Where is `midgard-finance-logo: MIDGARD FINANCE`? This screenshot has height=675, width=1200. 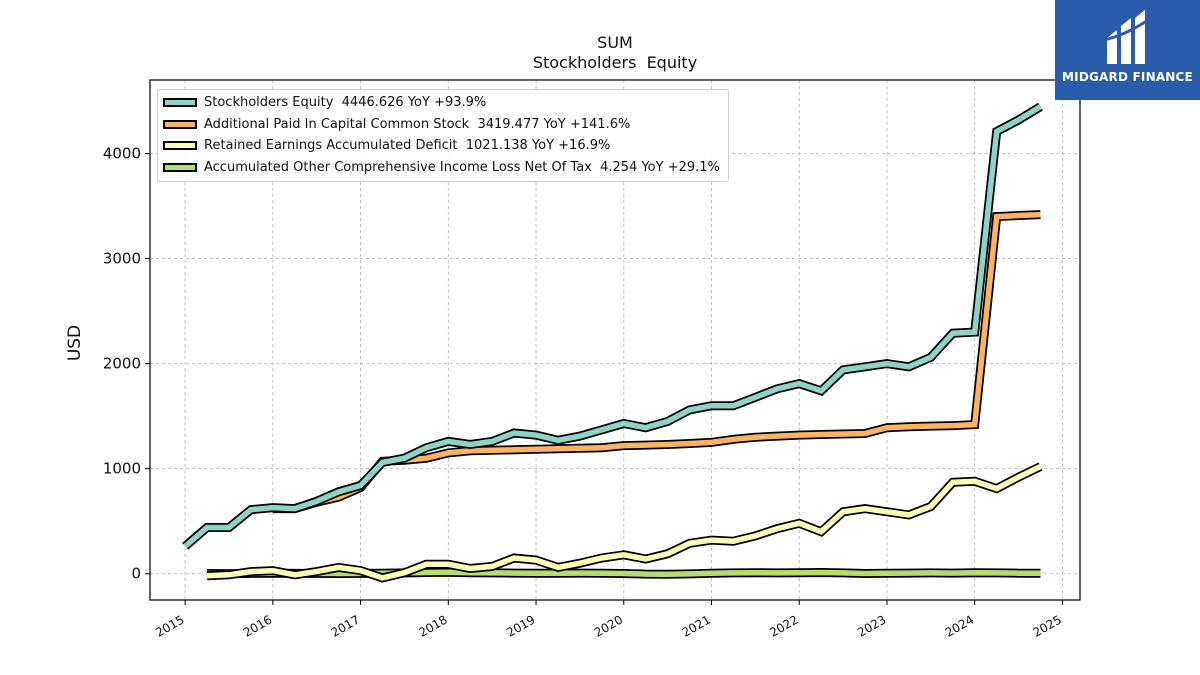
midgard-finance-logo: MIDGARD FINANCE is located at coordinates (1127, 50).